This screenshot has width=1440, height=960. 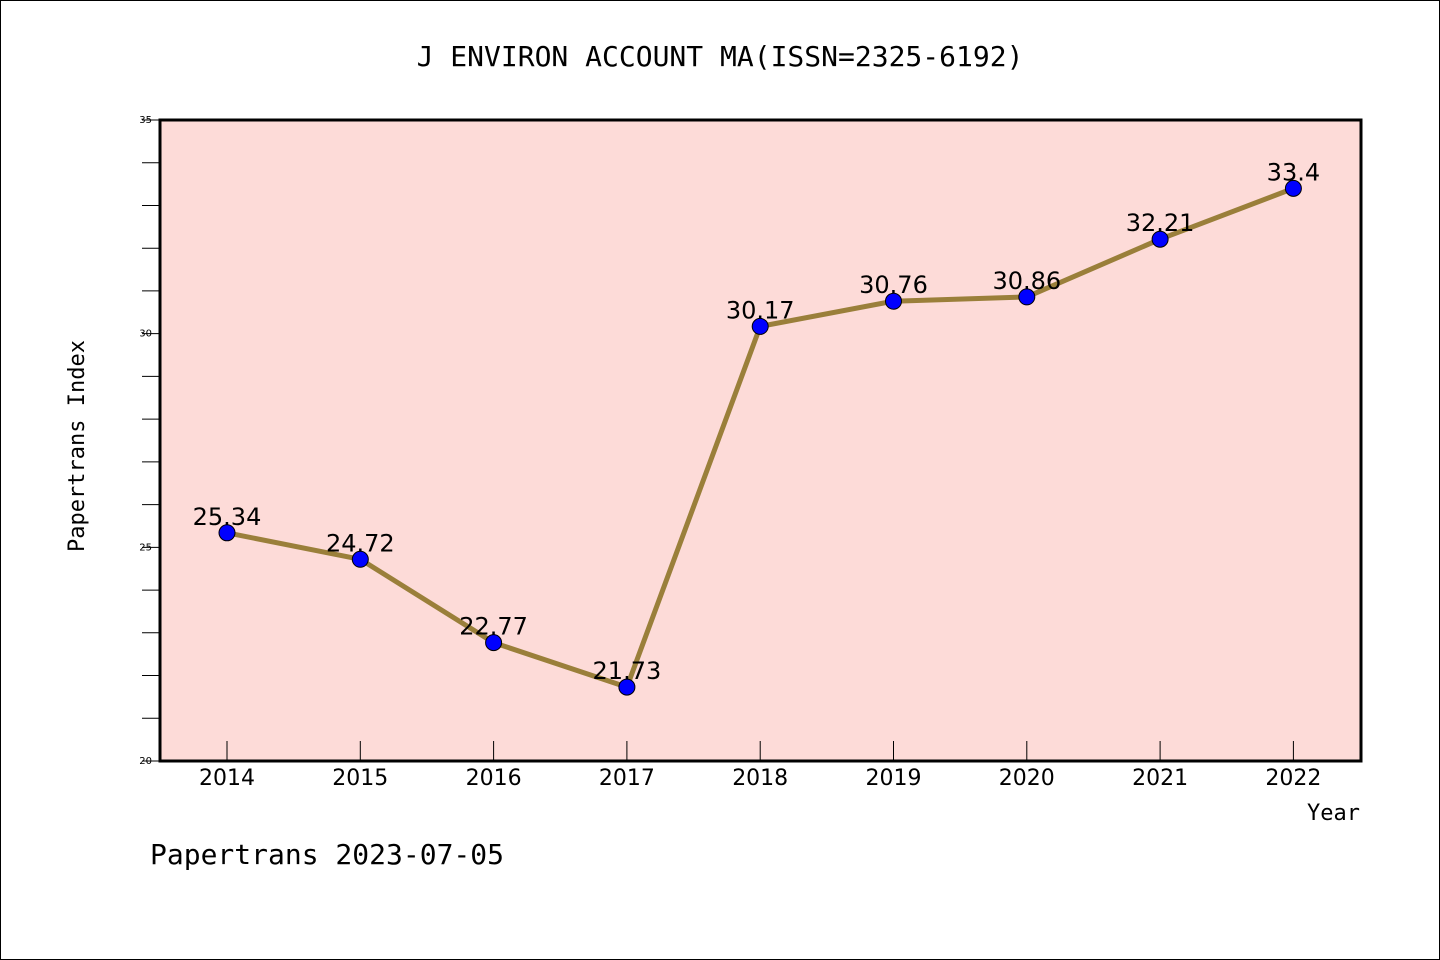 What do you see at coordinates (1333, 813) in the screenshot?
I see `x-axis-label: Year` at bounding box center [1333, 813].